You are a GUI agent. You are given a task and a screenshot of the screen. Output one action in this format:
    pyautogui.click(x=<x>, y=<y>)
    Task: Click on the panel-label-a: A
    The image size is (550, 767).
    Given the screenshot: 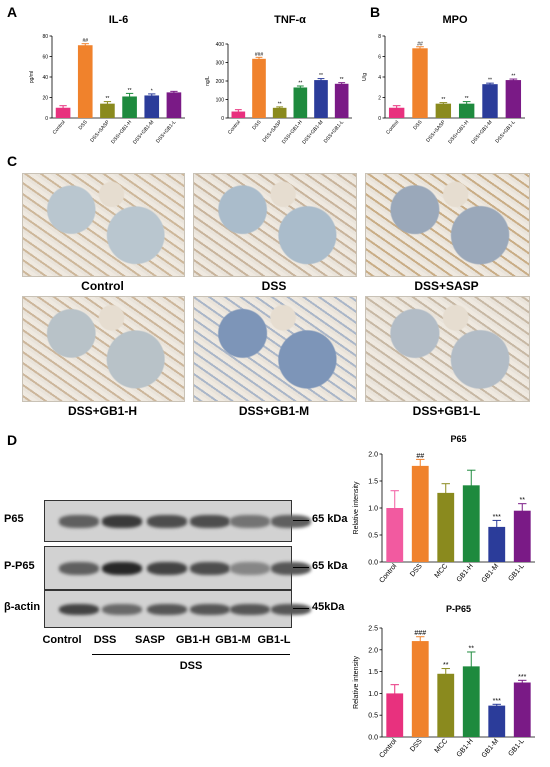 What is the action you would take?
    pyautogui.click(x=12, y=12)
    